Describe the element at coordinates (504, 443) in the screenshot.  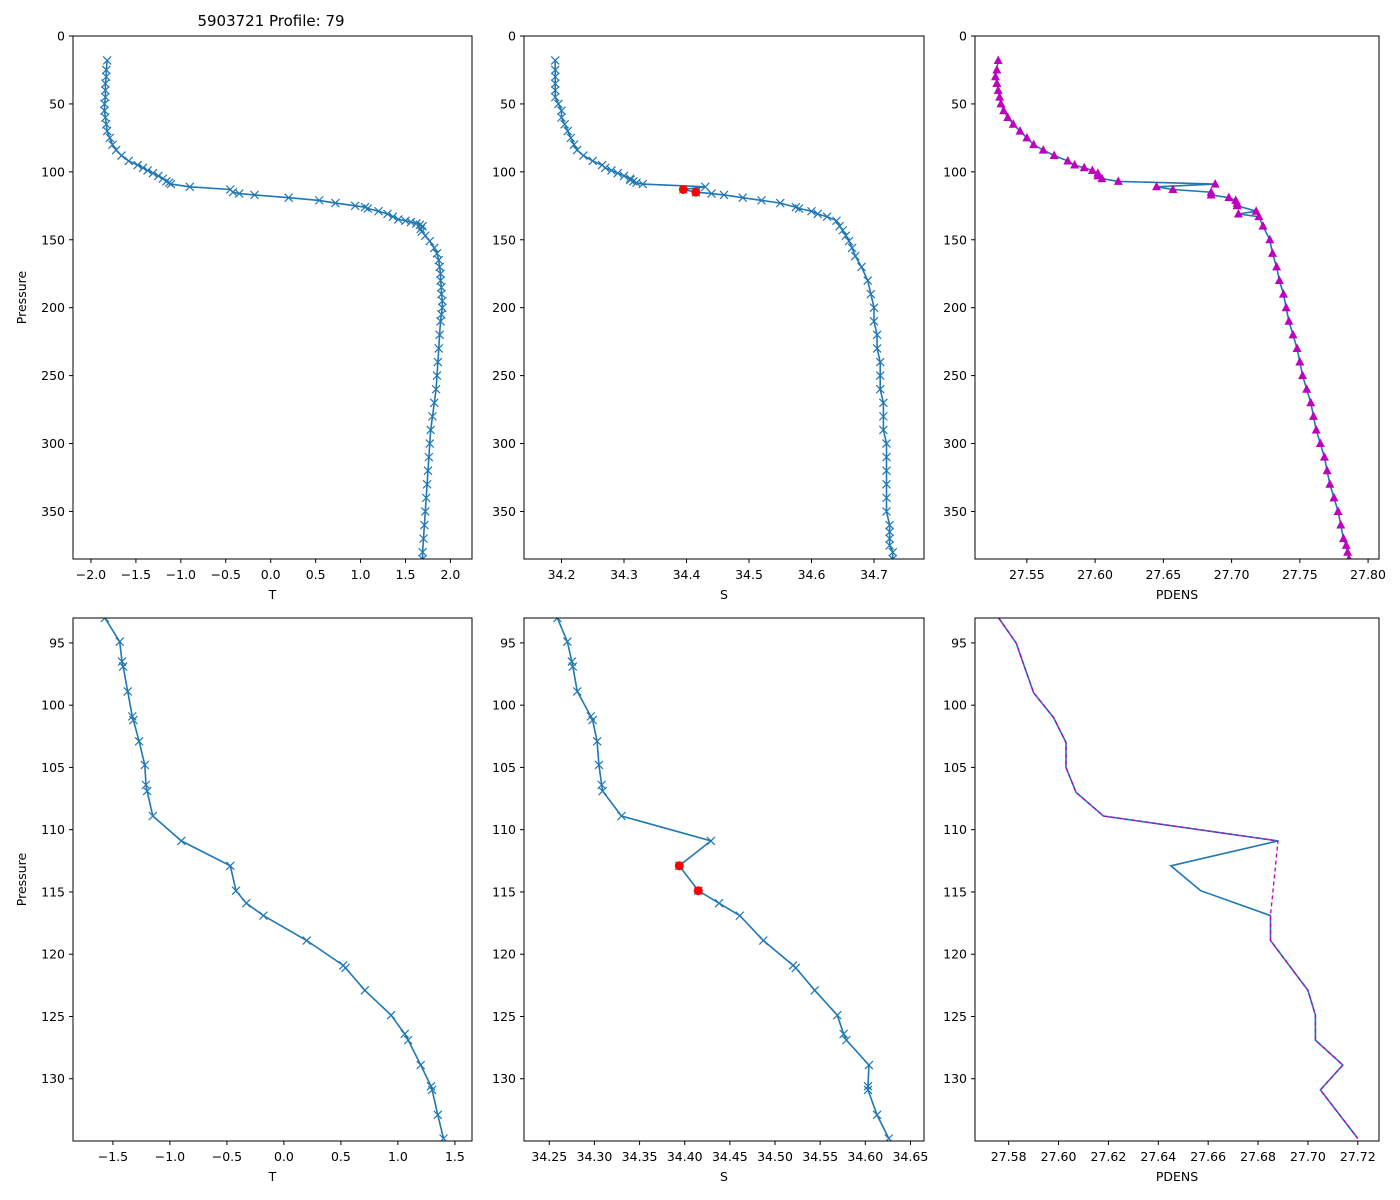
I see `y-tick-label: 300` at that location.